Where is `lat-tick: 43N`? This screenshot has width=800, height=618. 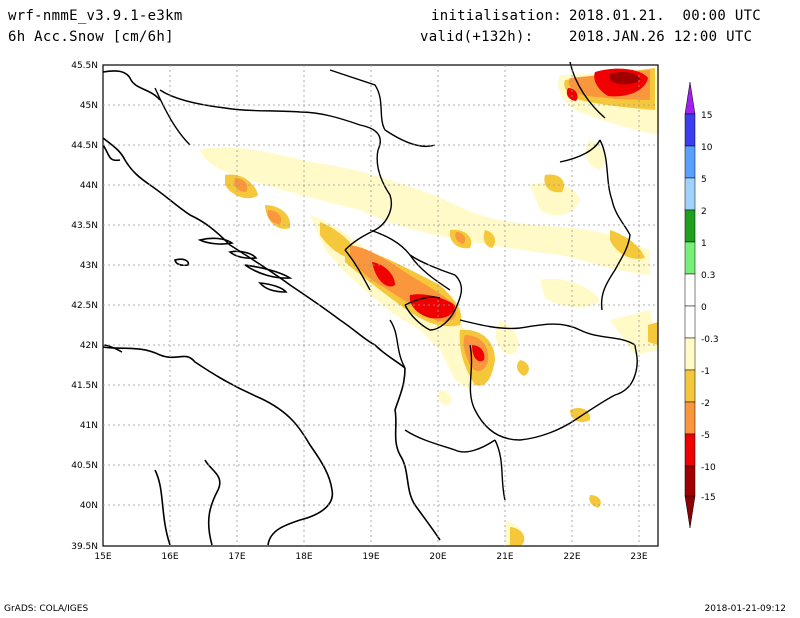 lat-tick: 43N is located at coordinates (89, 266).